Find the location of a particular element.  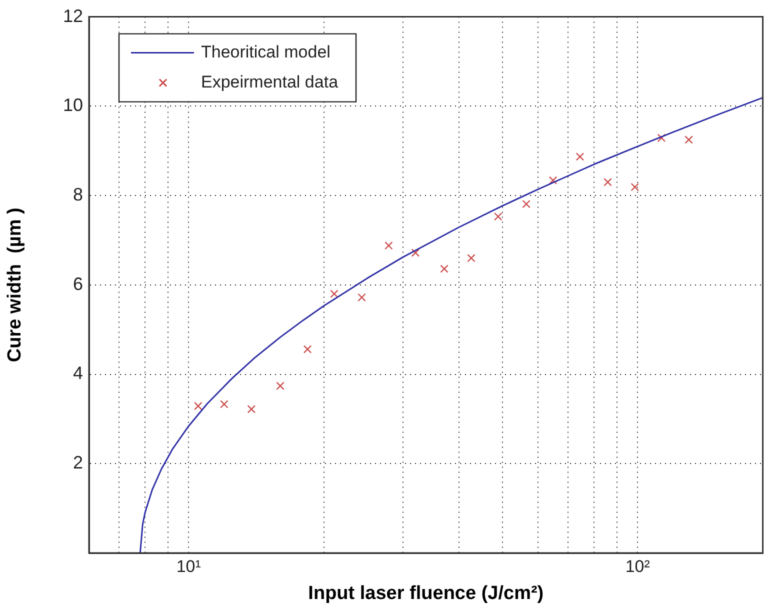

y-axis-title: Cure width (µm ) is located at coordinates (15, 285).